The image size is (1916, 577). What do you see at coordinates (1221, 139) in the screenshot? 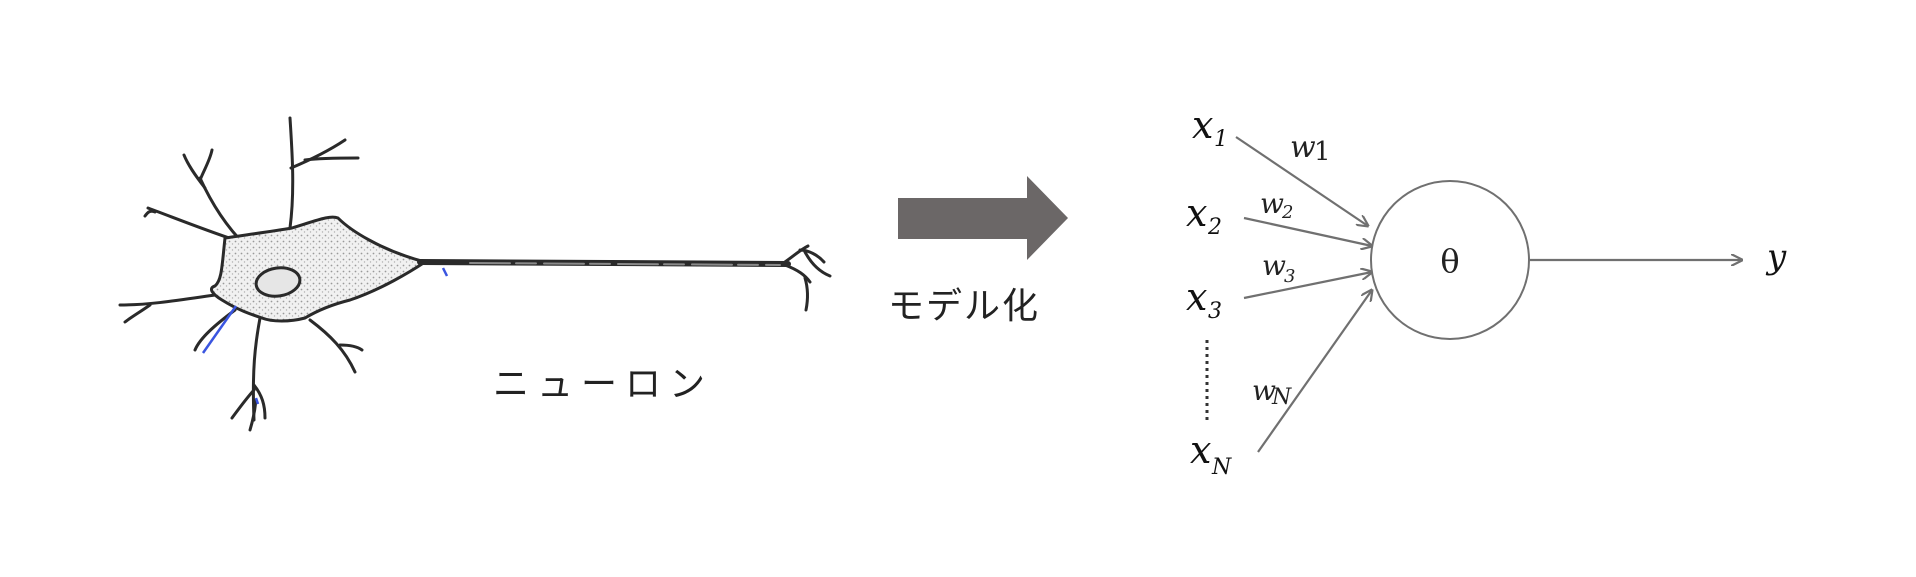
I see `input-sub: 1` at bounding box center [1221, 139].